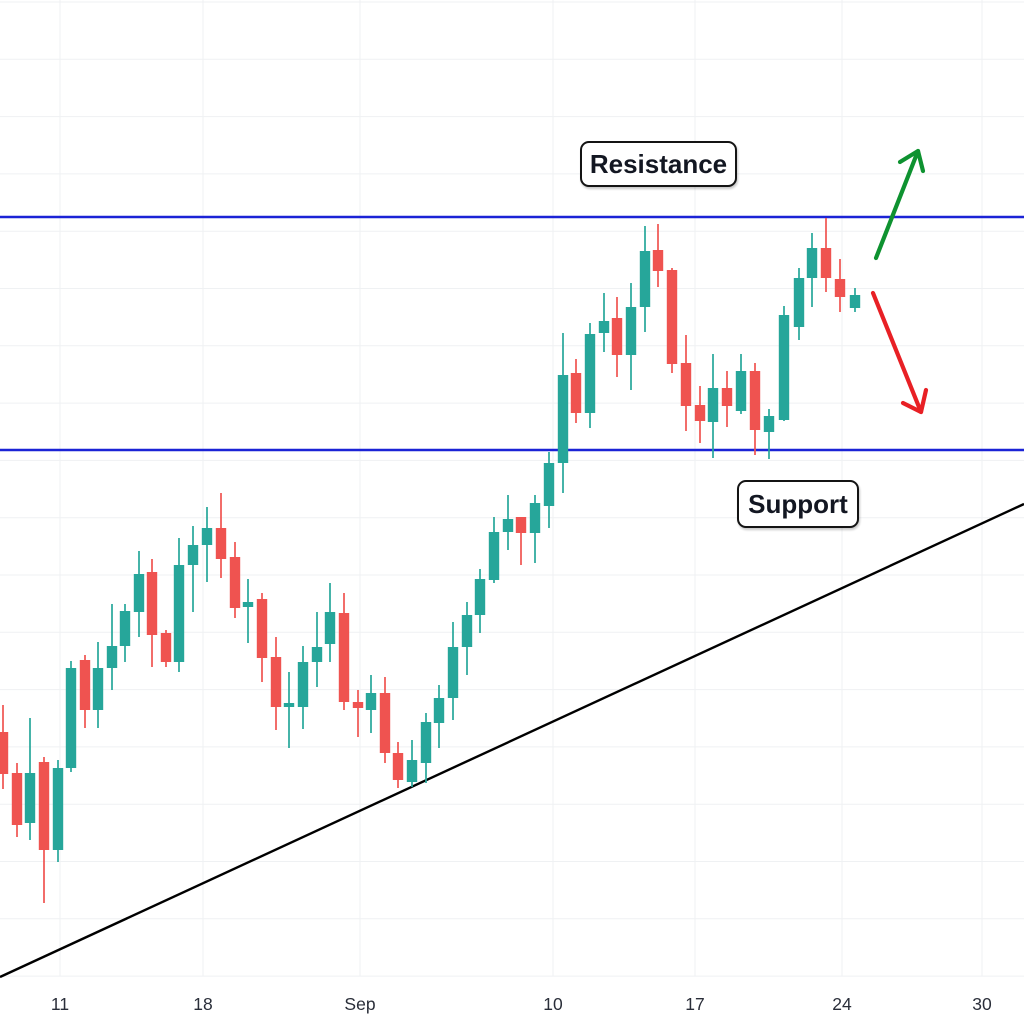  What do you see at coordinates (842, 1004) in the screenshot?
I see `x-axis-label: 24` at bounding box center [842, 1004].